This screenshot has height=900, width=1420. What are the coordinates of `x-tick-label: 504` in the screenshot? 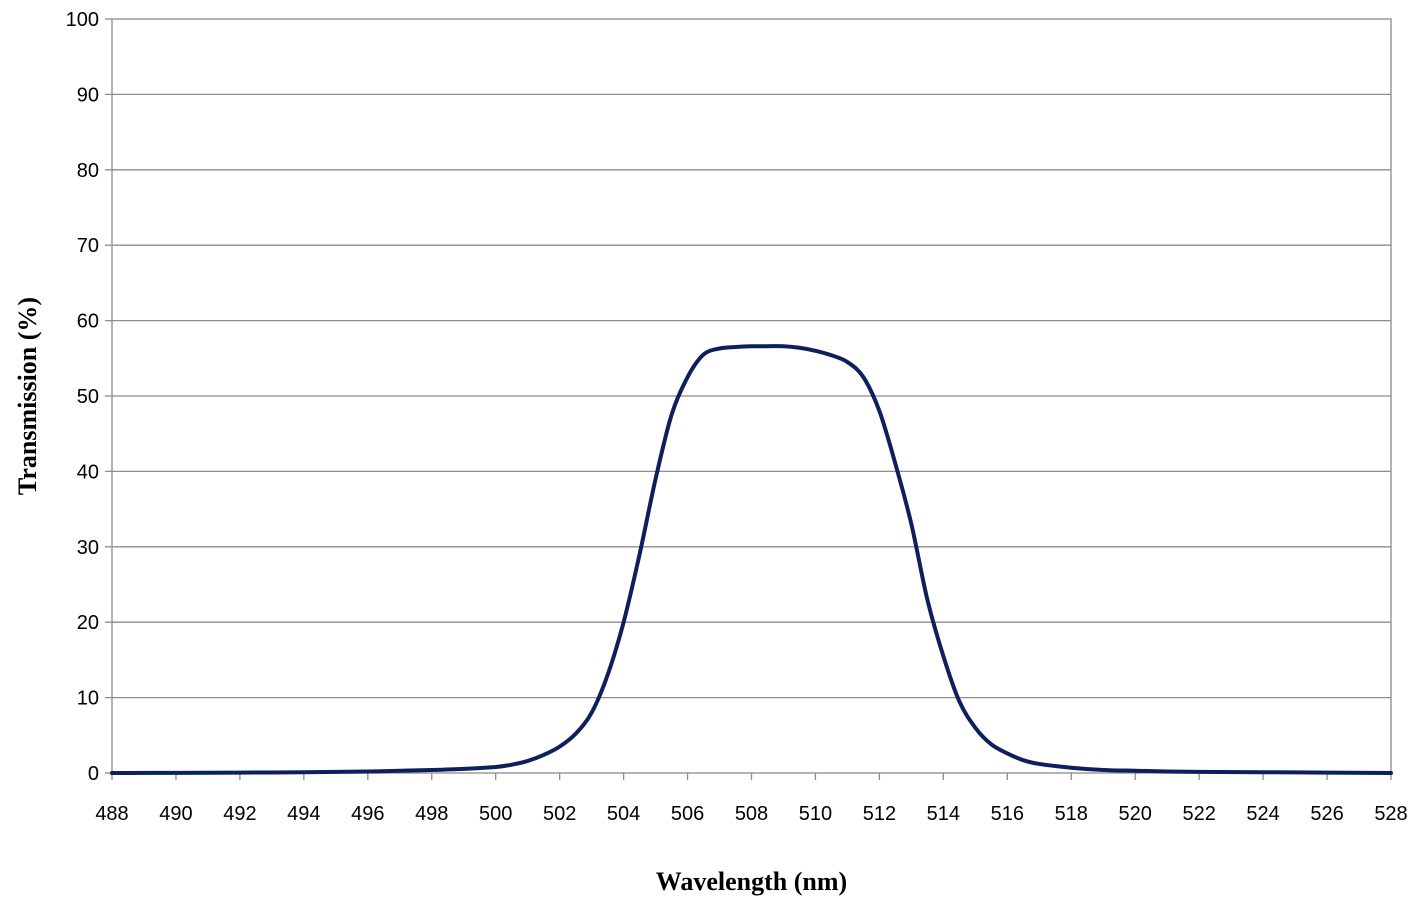 It's located at (623, 814).